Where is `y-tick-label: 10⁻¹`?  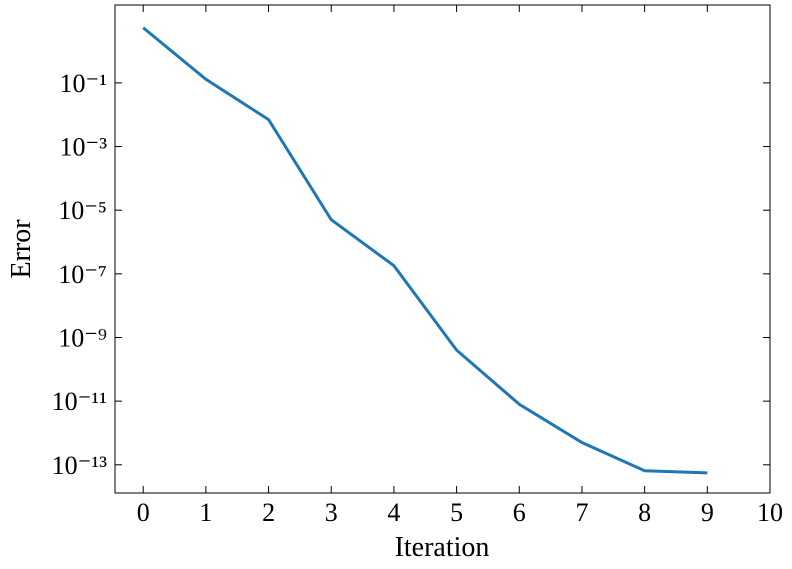
y-tick-label: 10⁻¹ is located at coordinates (83, 83).